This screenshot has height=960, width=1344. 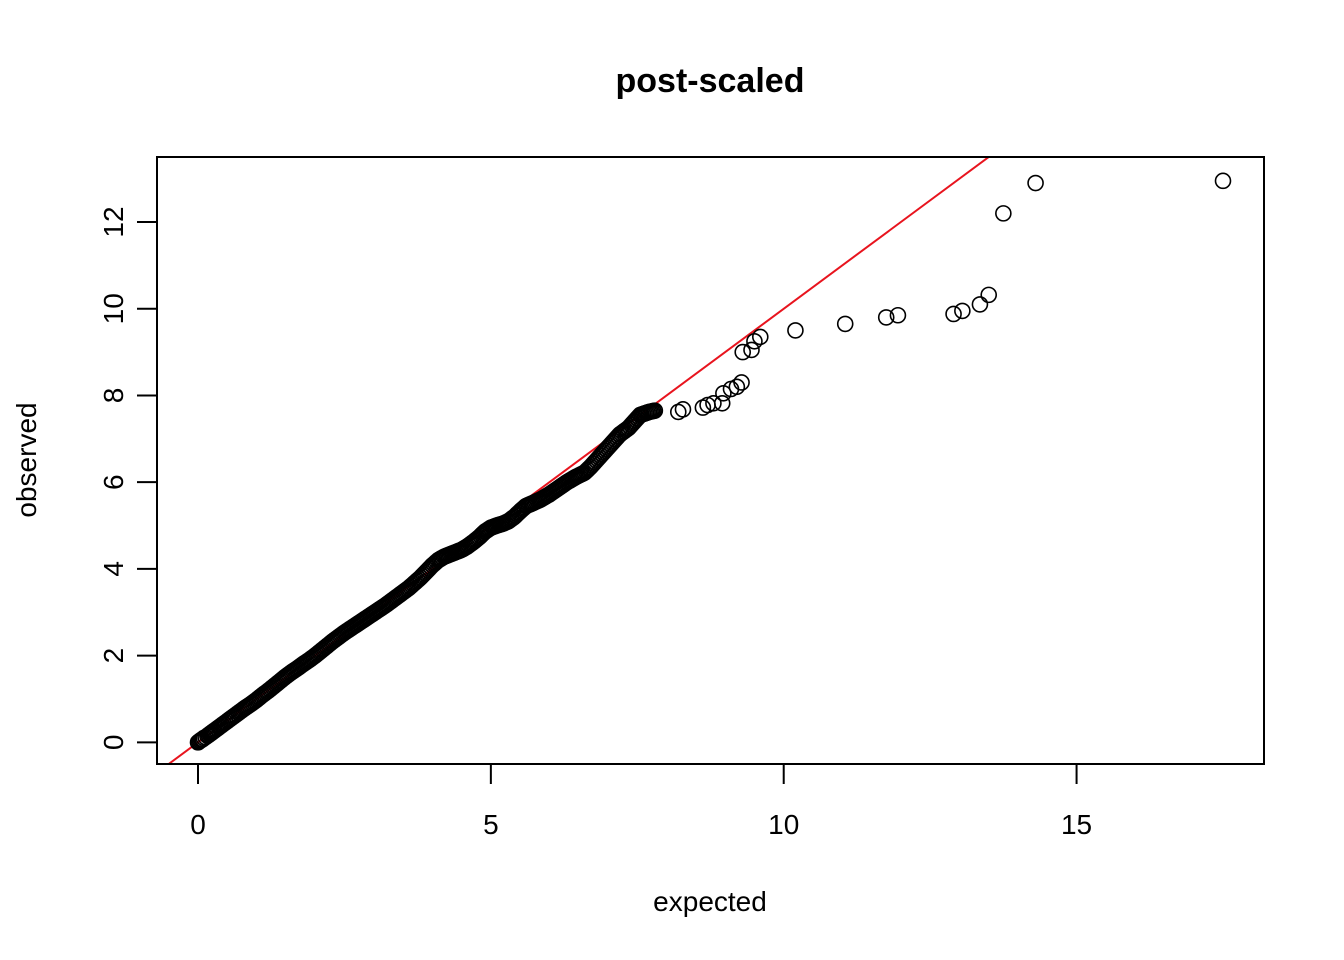 I want to click on x-tick-label: 10, so click(x=783, y=824).